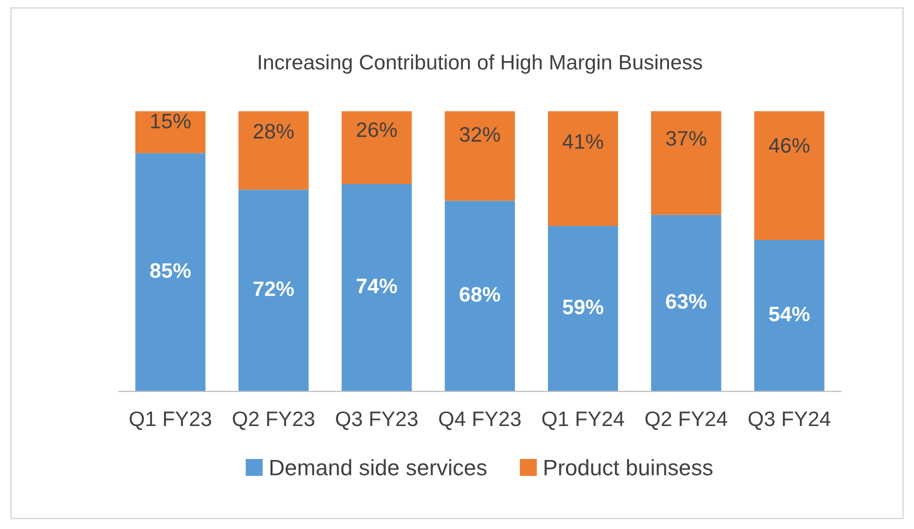 The image size is (914, 529). I want to click on data-label: 41%, so click(583, 141).